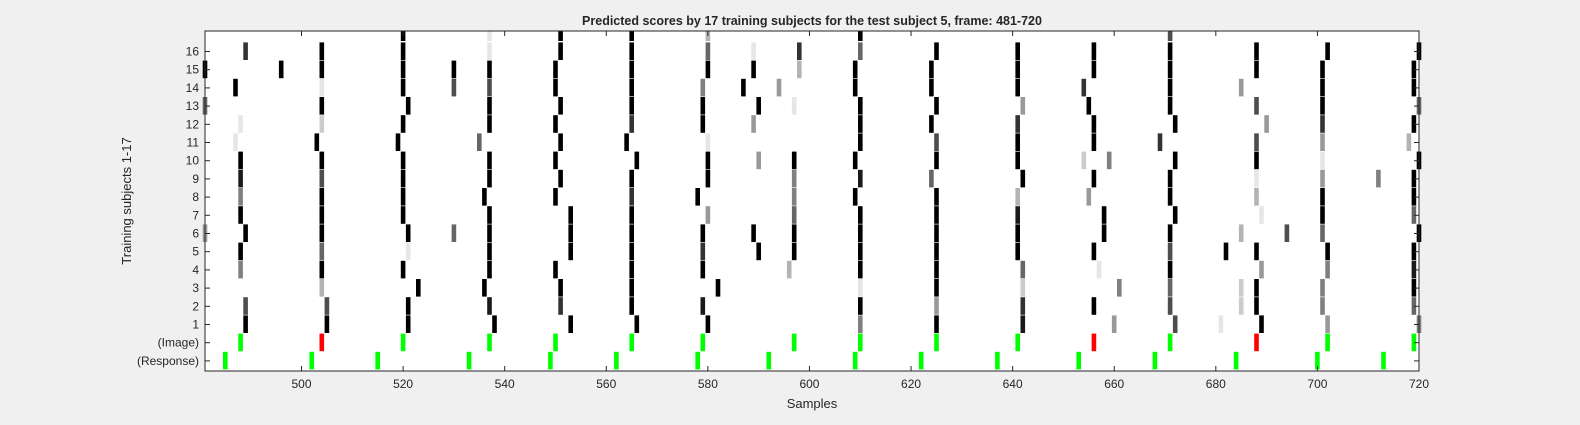 The image size is (1580, 425). What do you see at coordinates (193, 161) in the screenshot?
I see `y-tick-label: 10` at bounding box center [193, 161].